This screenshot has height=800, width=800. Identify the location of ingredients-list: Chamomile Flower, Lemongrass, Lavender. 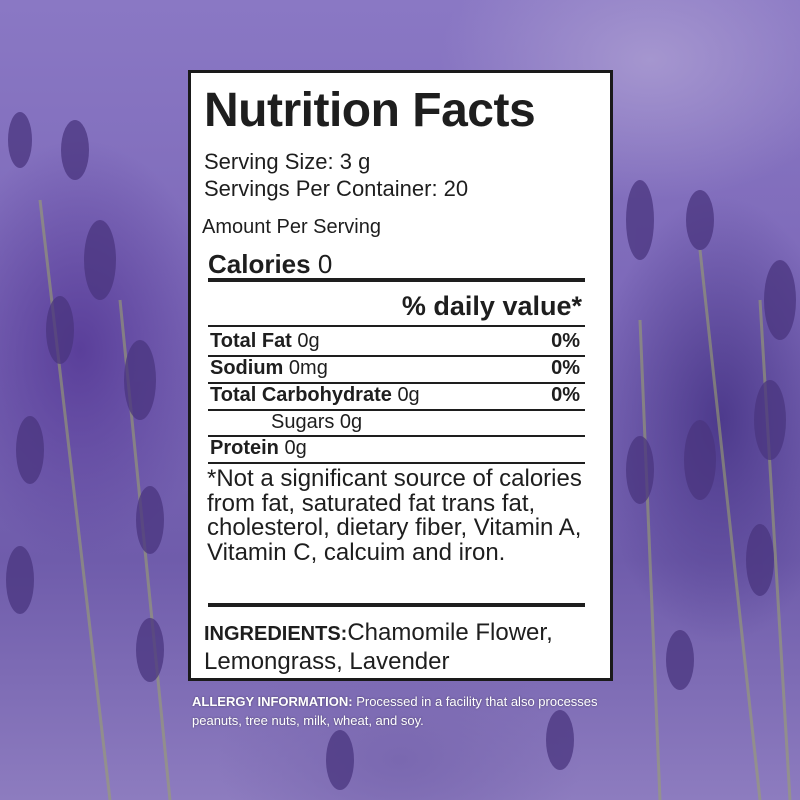
(378, 647).